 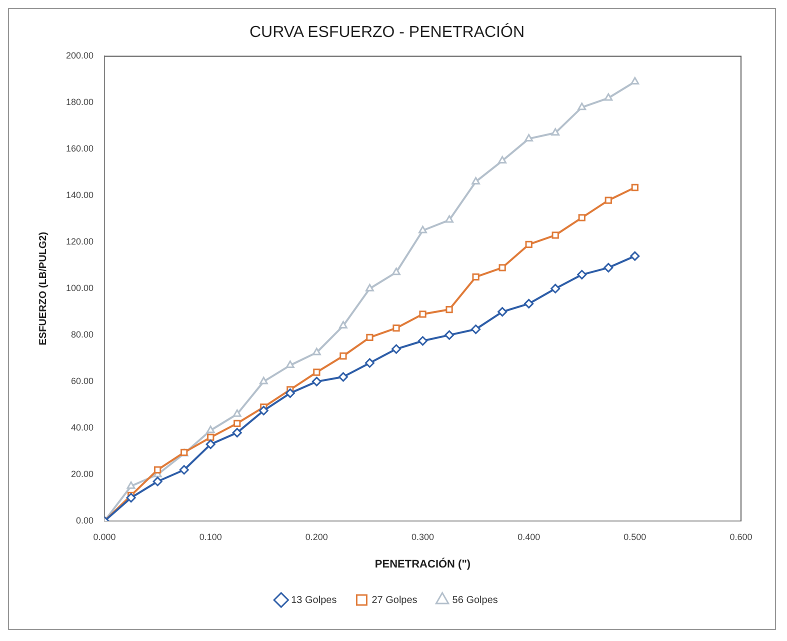 What do you see at coordinates (80, 55) in the screenshot?
I see `y-tick-label: 200.00` at bounding box center [80, 55].